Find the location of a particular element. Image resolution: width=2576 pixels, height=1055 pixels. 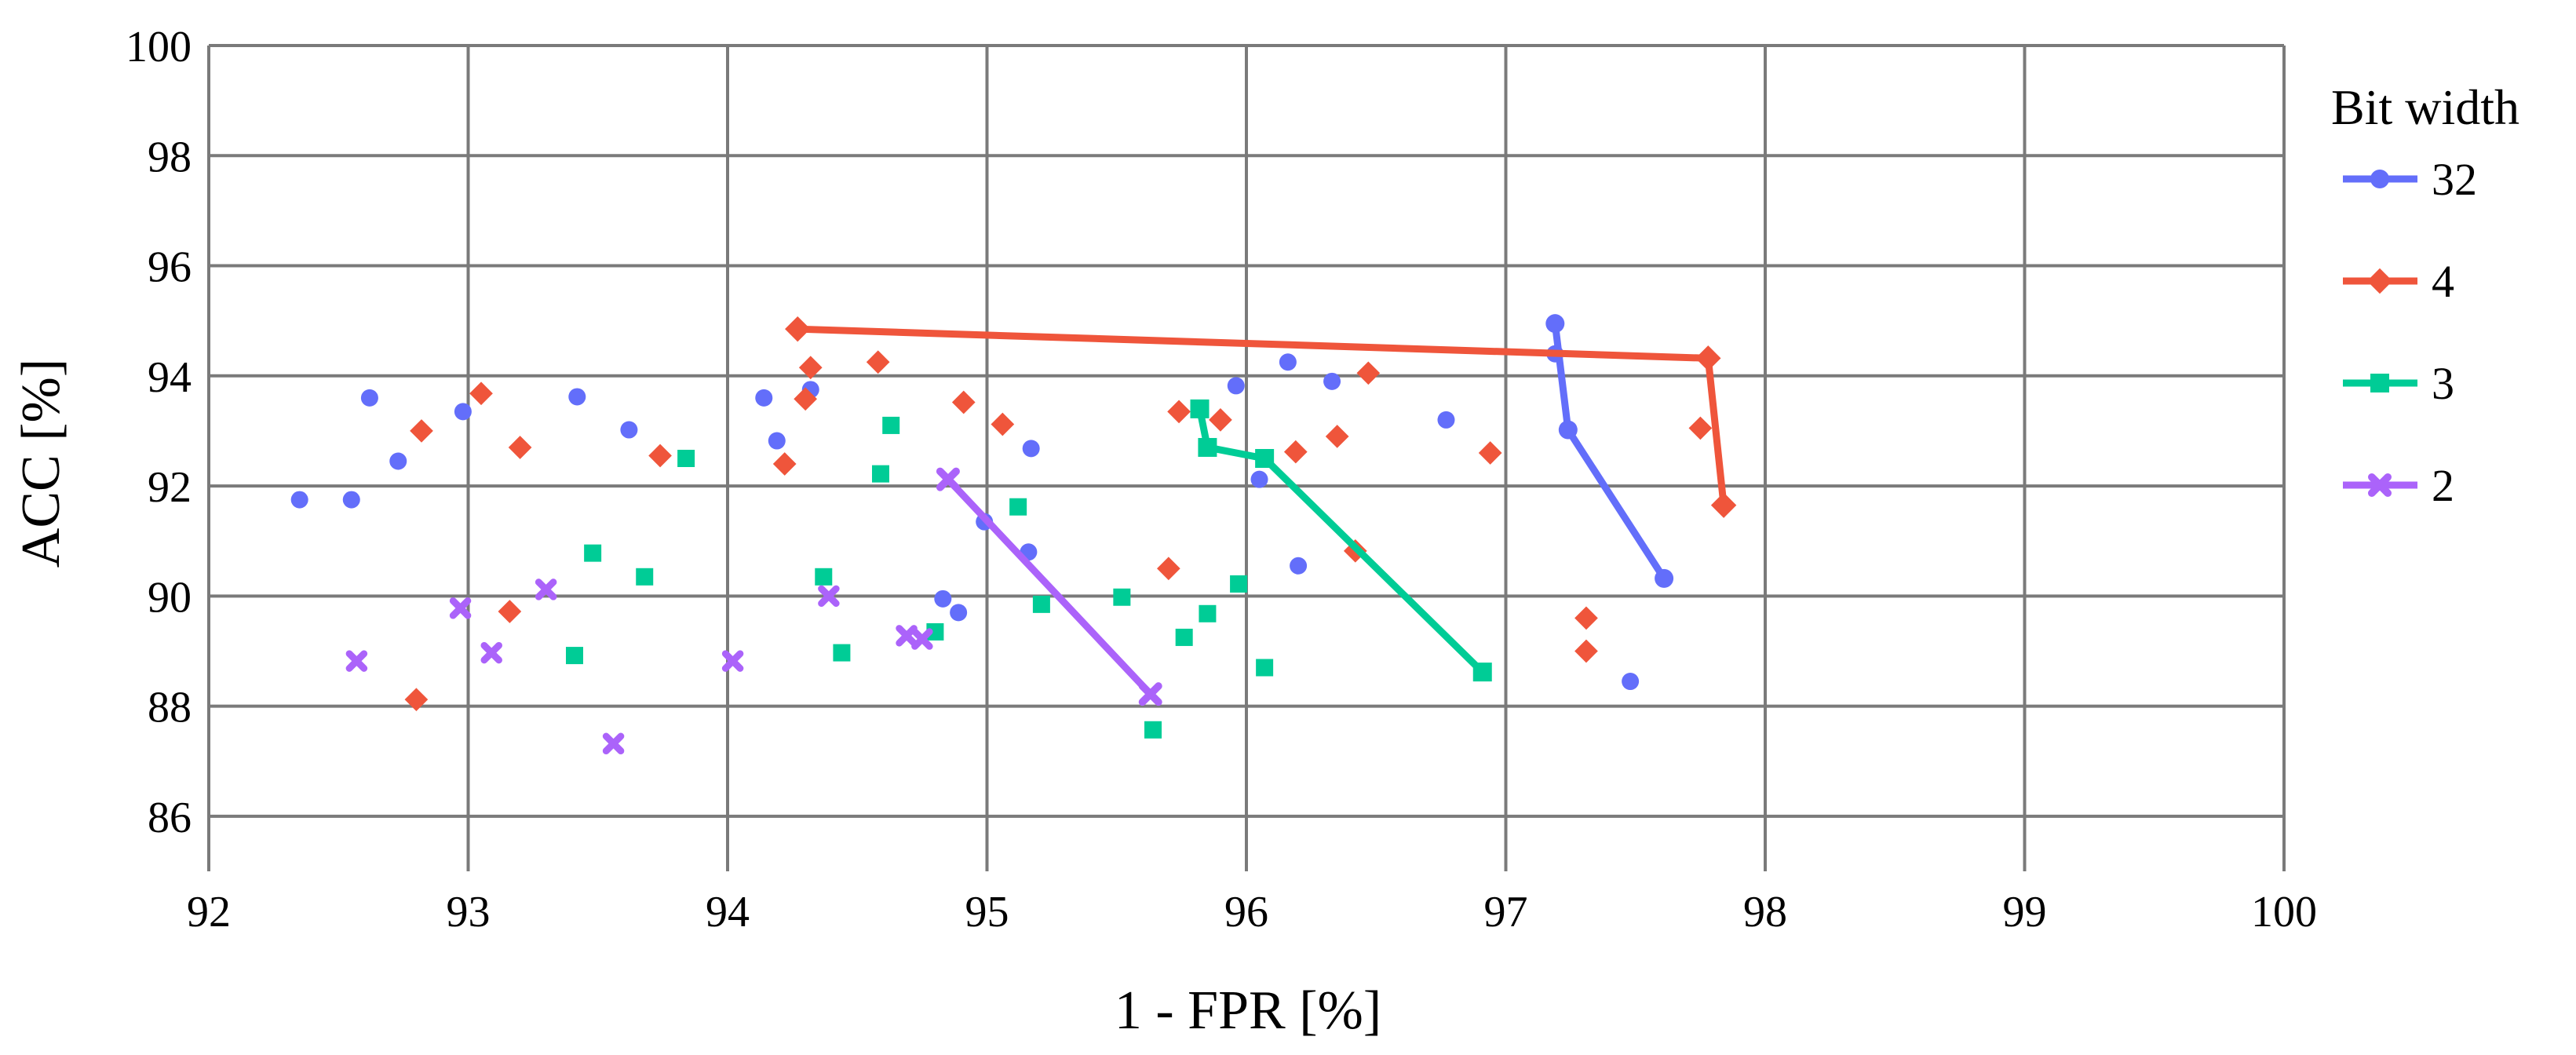

x-axis-ticks: 92 93 94 95 96 97 98 99 100 is located at coordinates (1252, 912).